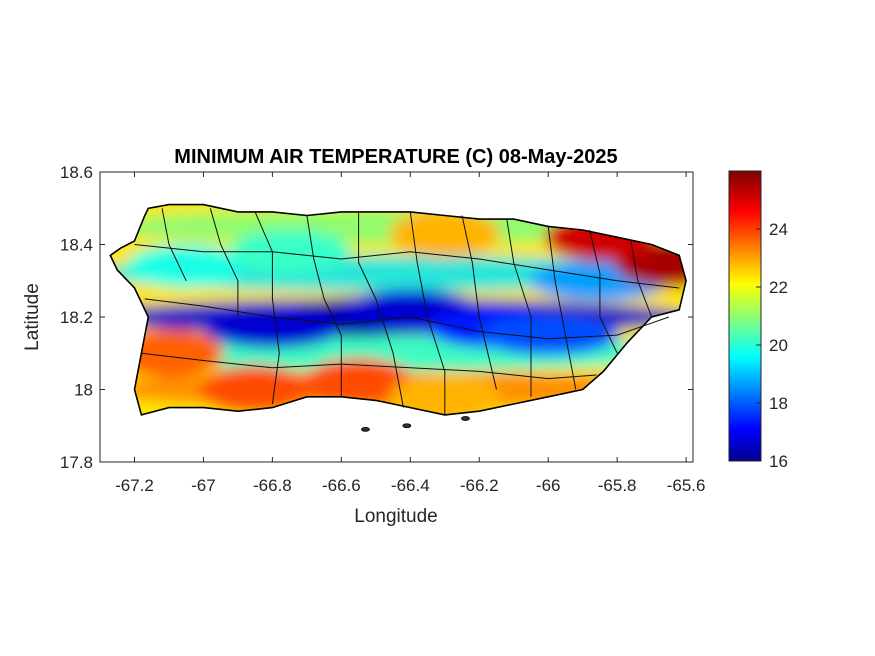 Image resolution: width=875 pixels, height=656 pixels. What do you see at coordinates (617, 485) in the screenshot?
I see `x-tick-label: -65.8` at bounding box center [617, 485].